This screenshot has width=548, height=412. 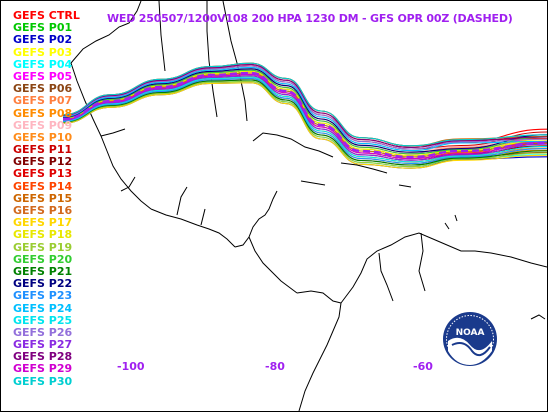 What do you see at coordinates (43, 247) in the screenshot?
I see `legend-item: GEFS P19` at bounding box center [43, 247].